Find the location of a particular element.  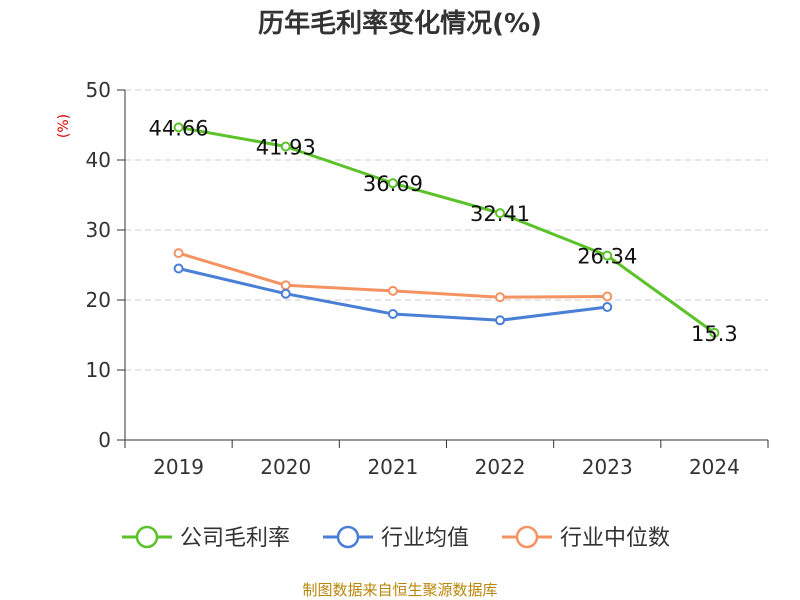

legend-label: 行业均值 is located at coordinates (425, 538).